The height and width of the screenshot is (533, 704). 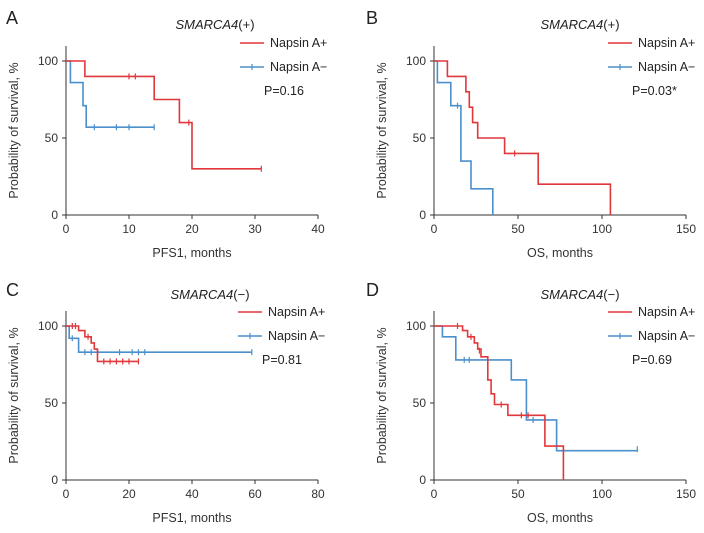 What do you see at coordinates (382, 395) in the screenshot?
I see `panel-d-y-label: Probability of survival, %` at bounding box center [382, 395].